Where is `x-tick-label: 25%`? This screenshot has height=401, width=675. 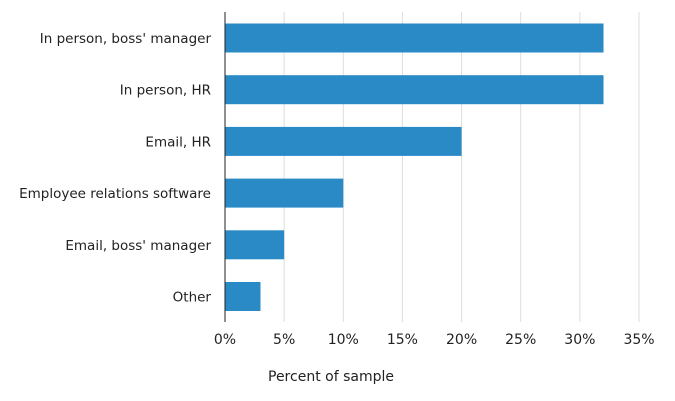 x-tick-label: 25% is located at coordinates (520, 340).